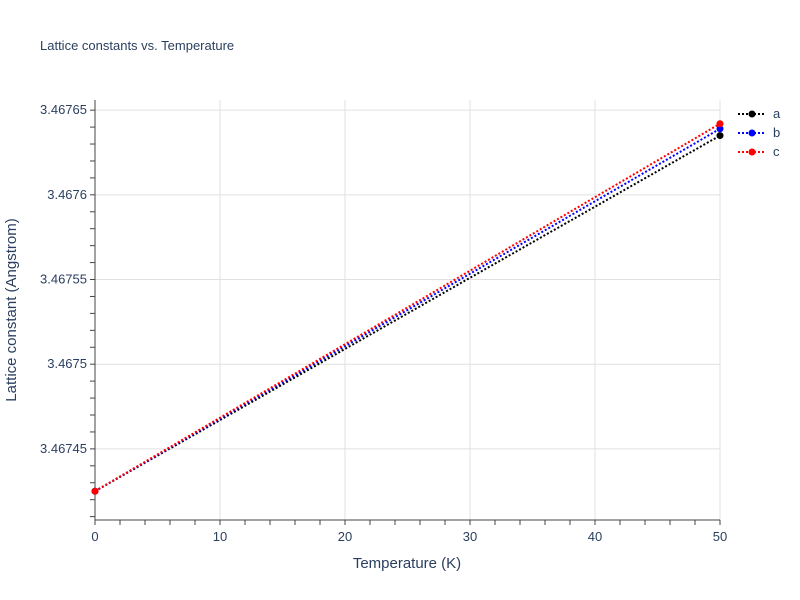 The height and width of the screenshot is (600, 800). Describe the element at coordinates (67, 363) in the screenshot. I see `y-tick-label: 3.4675` at that location.